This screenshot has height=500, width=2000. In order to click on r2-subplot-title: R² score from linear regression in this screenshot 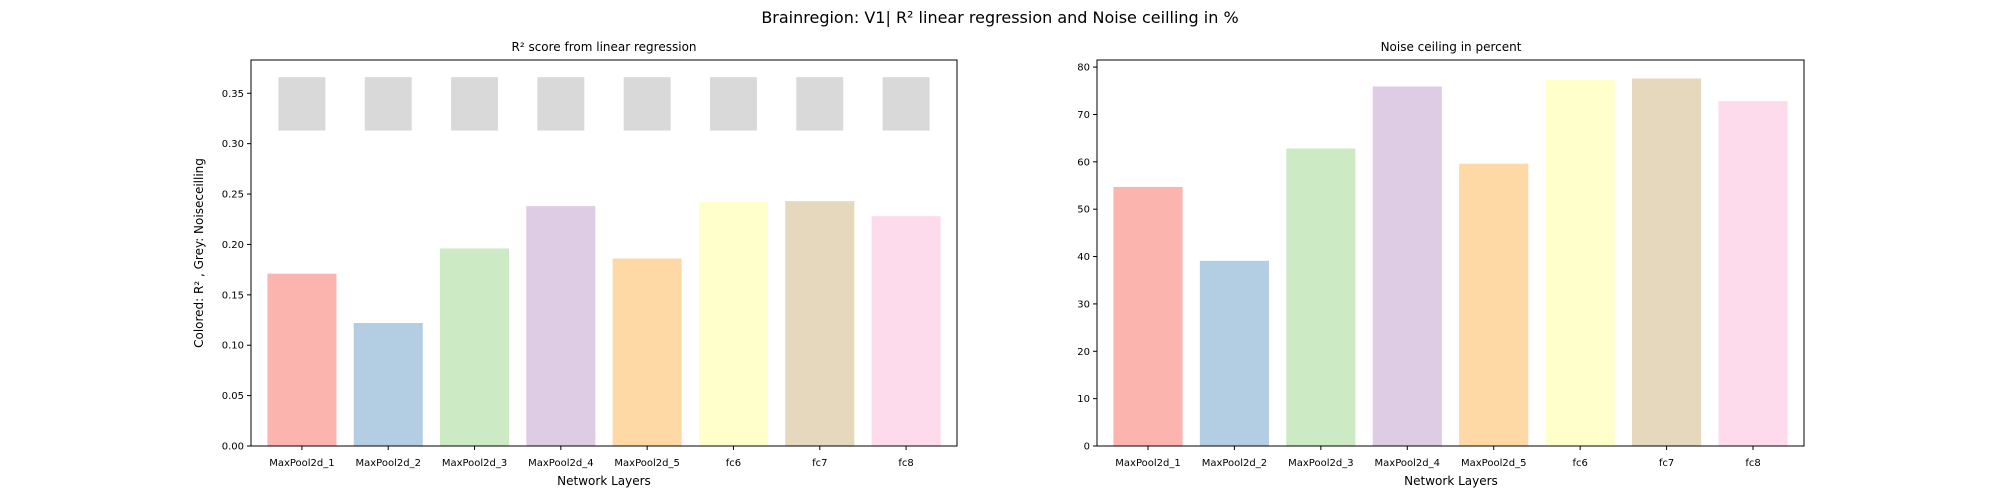, I will do `click(603, 47)`.